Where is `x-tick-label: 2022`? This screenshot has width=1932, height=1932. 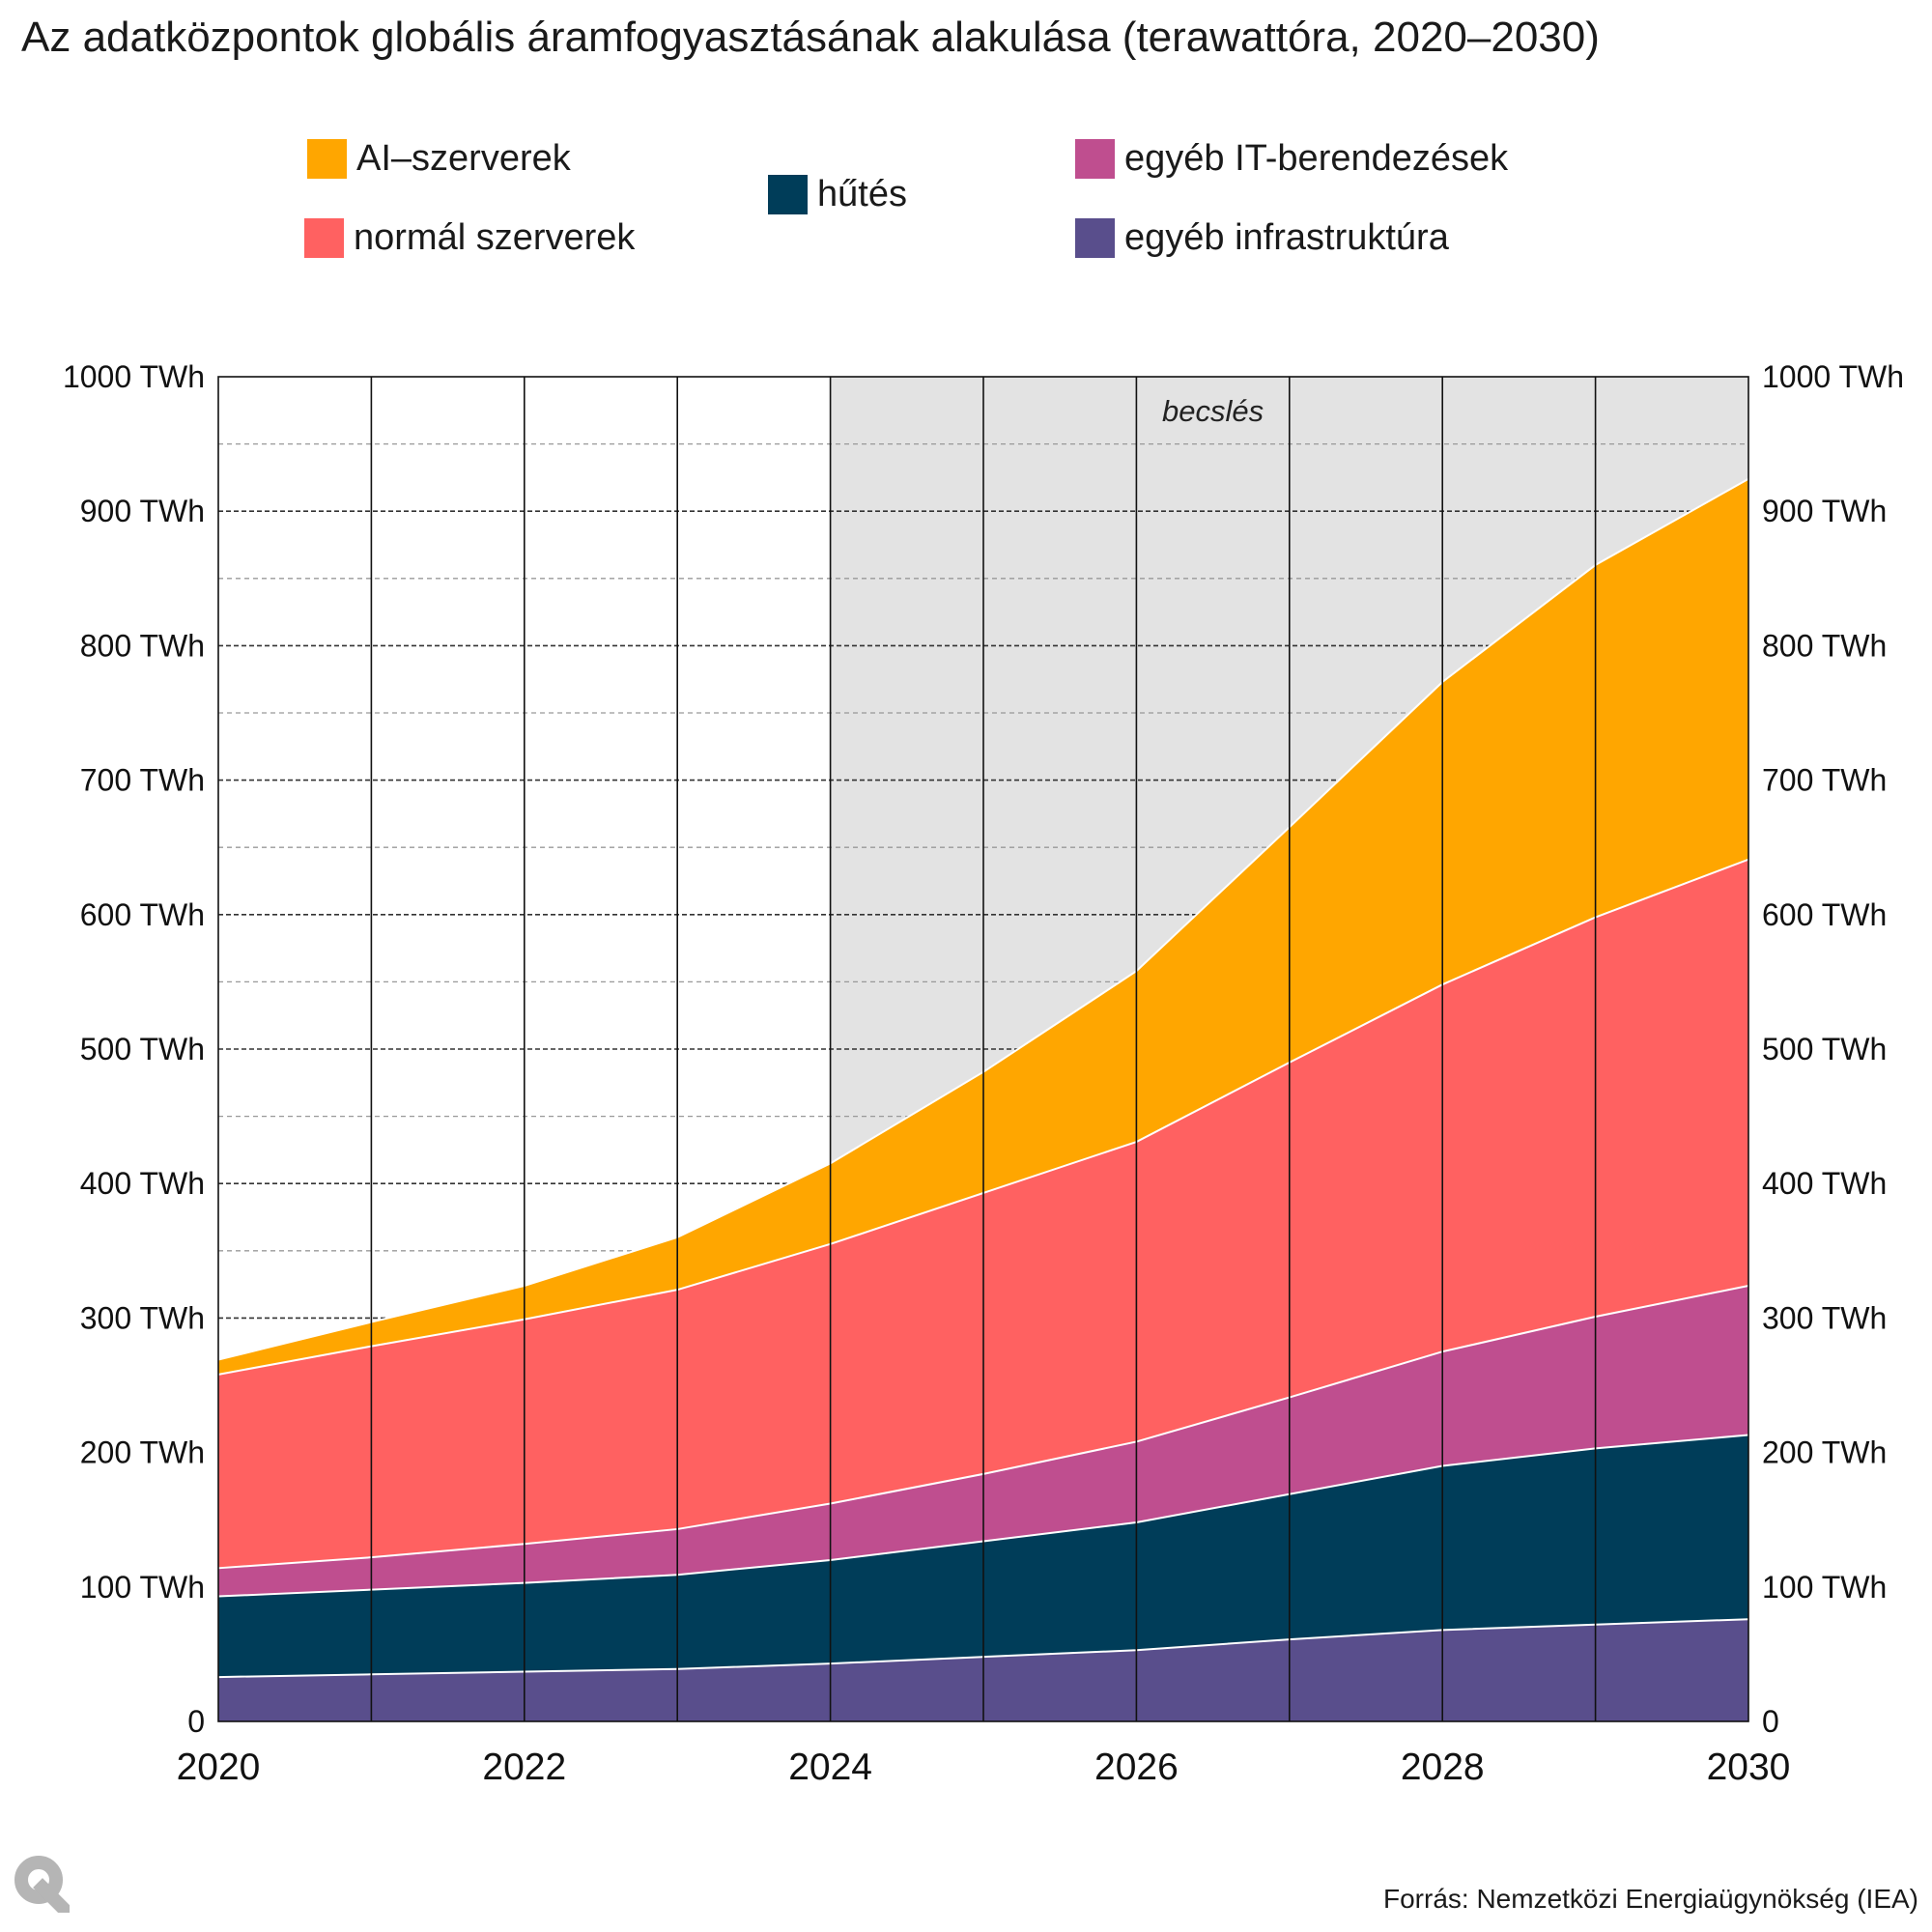
x-tick-label: 2022 is located at coordinates (524, 1767).